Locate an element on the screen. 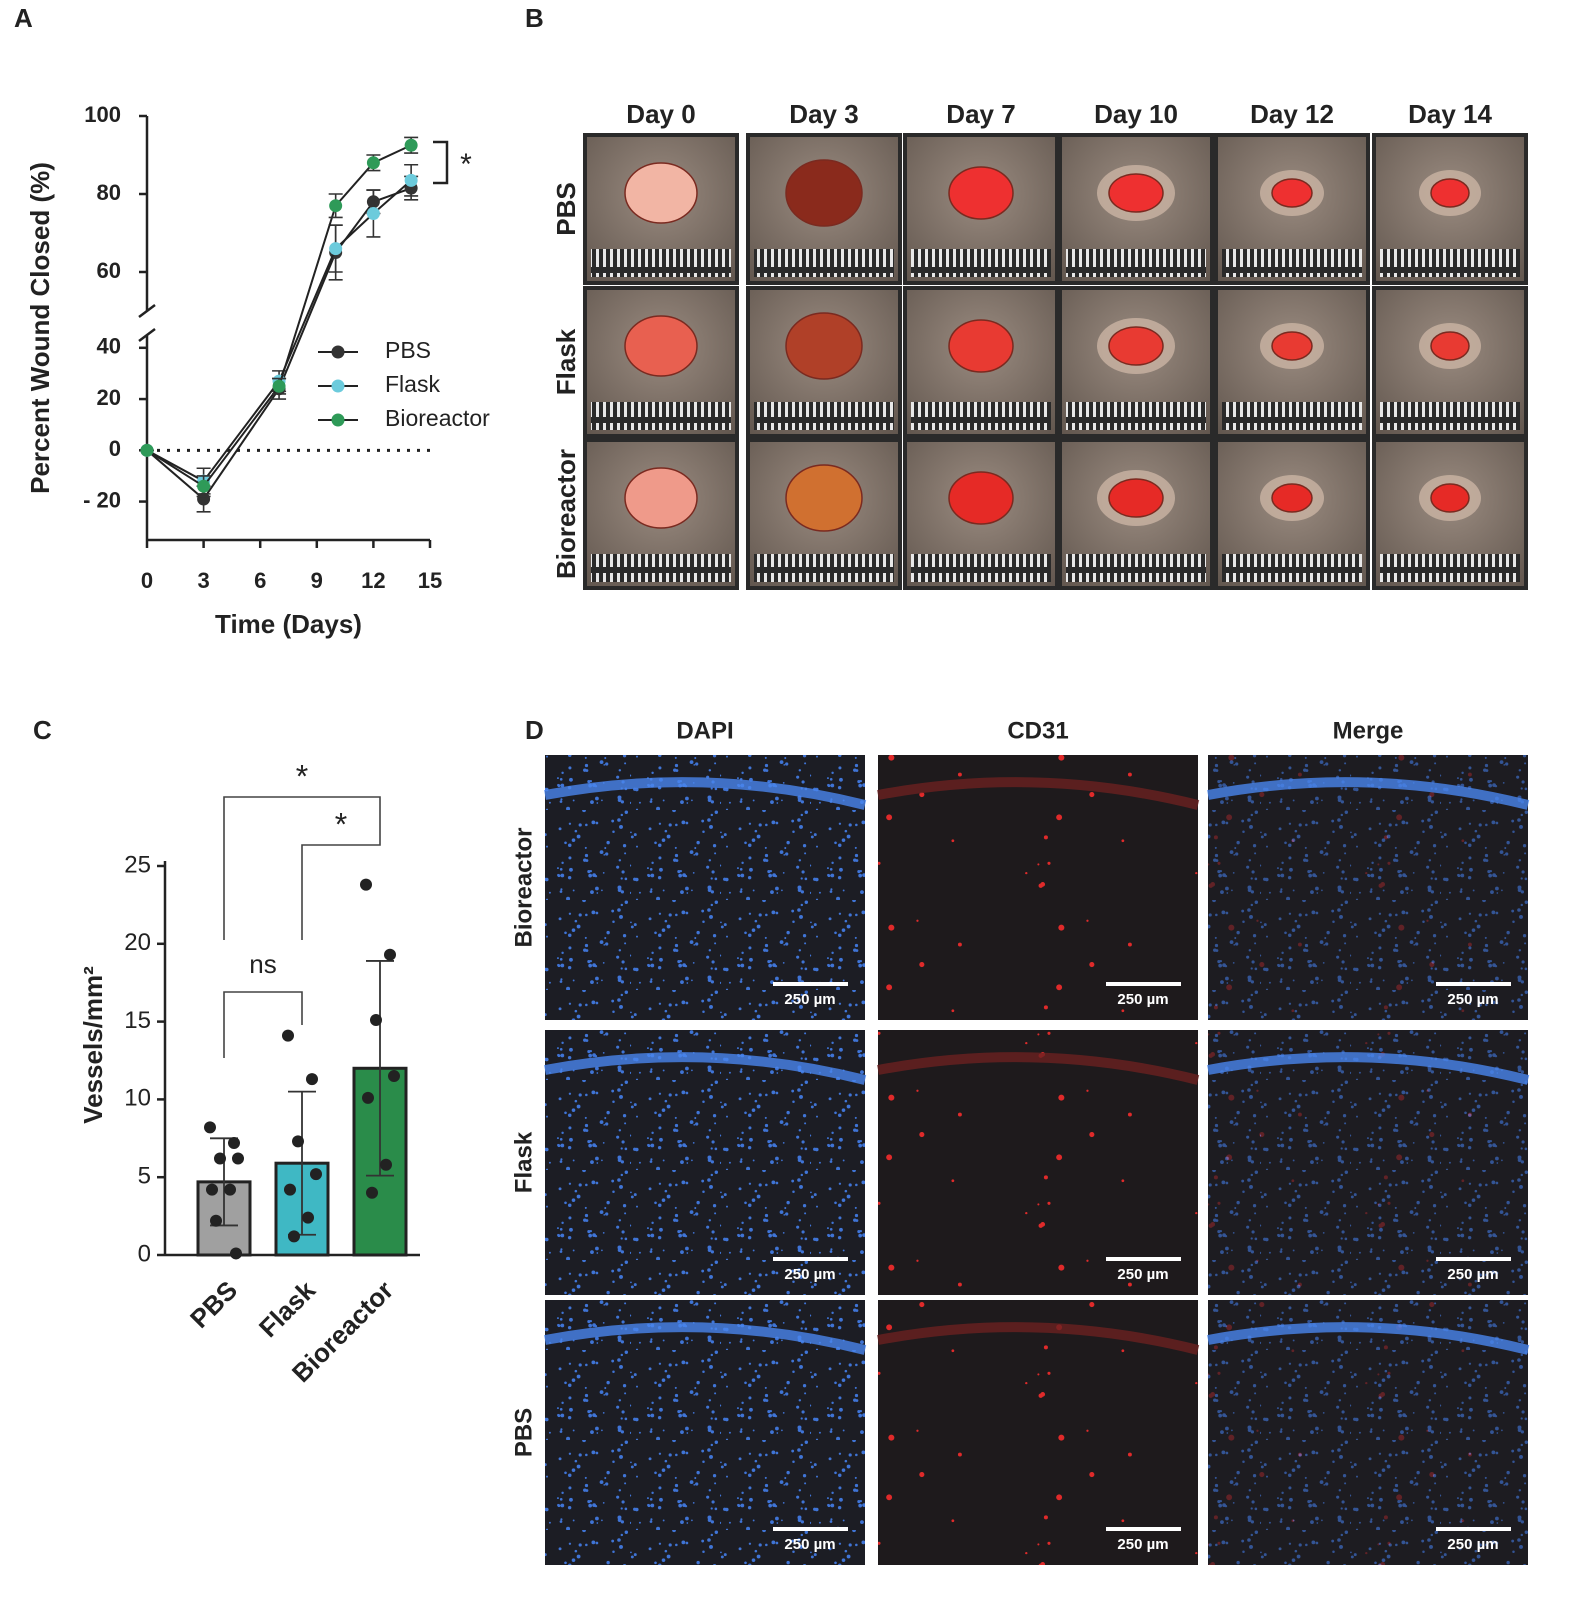 The image size is (1570, 1608). legend-label: Bioreactor is located at coordinates (437, 418).